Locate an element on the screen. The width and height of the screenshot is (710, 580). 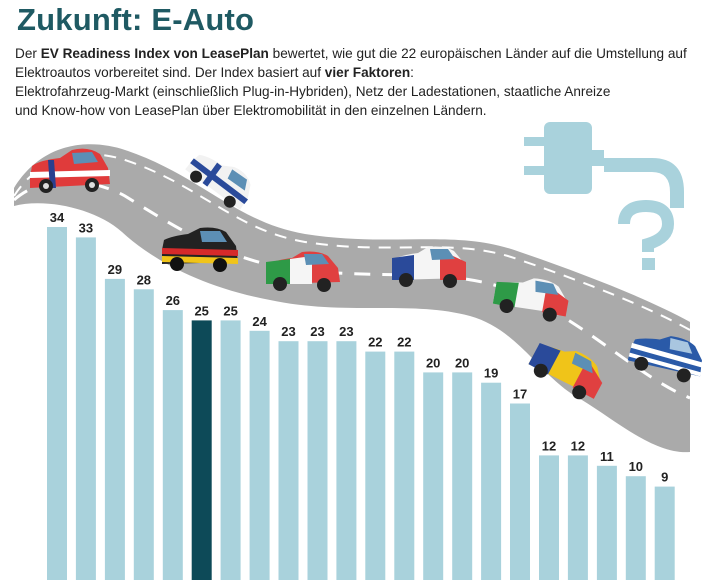
value-label-7: 25 is located at coordinates (230, 310).